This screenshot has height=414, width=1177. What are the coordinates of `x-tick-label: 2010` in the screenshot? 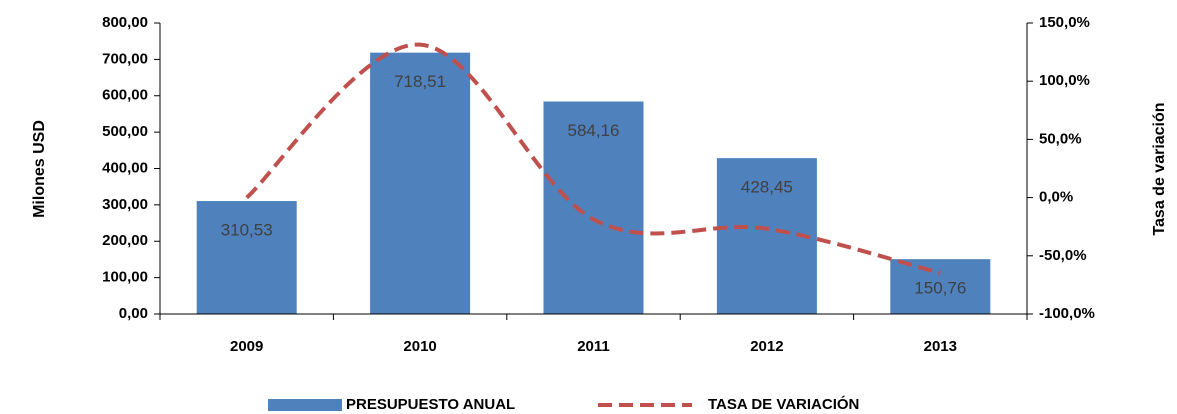 It's located at (419, 346).